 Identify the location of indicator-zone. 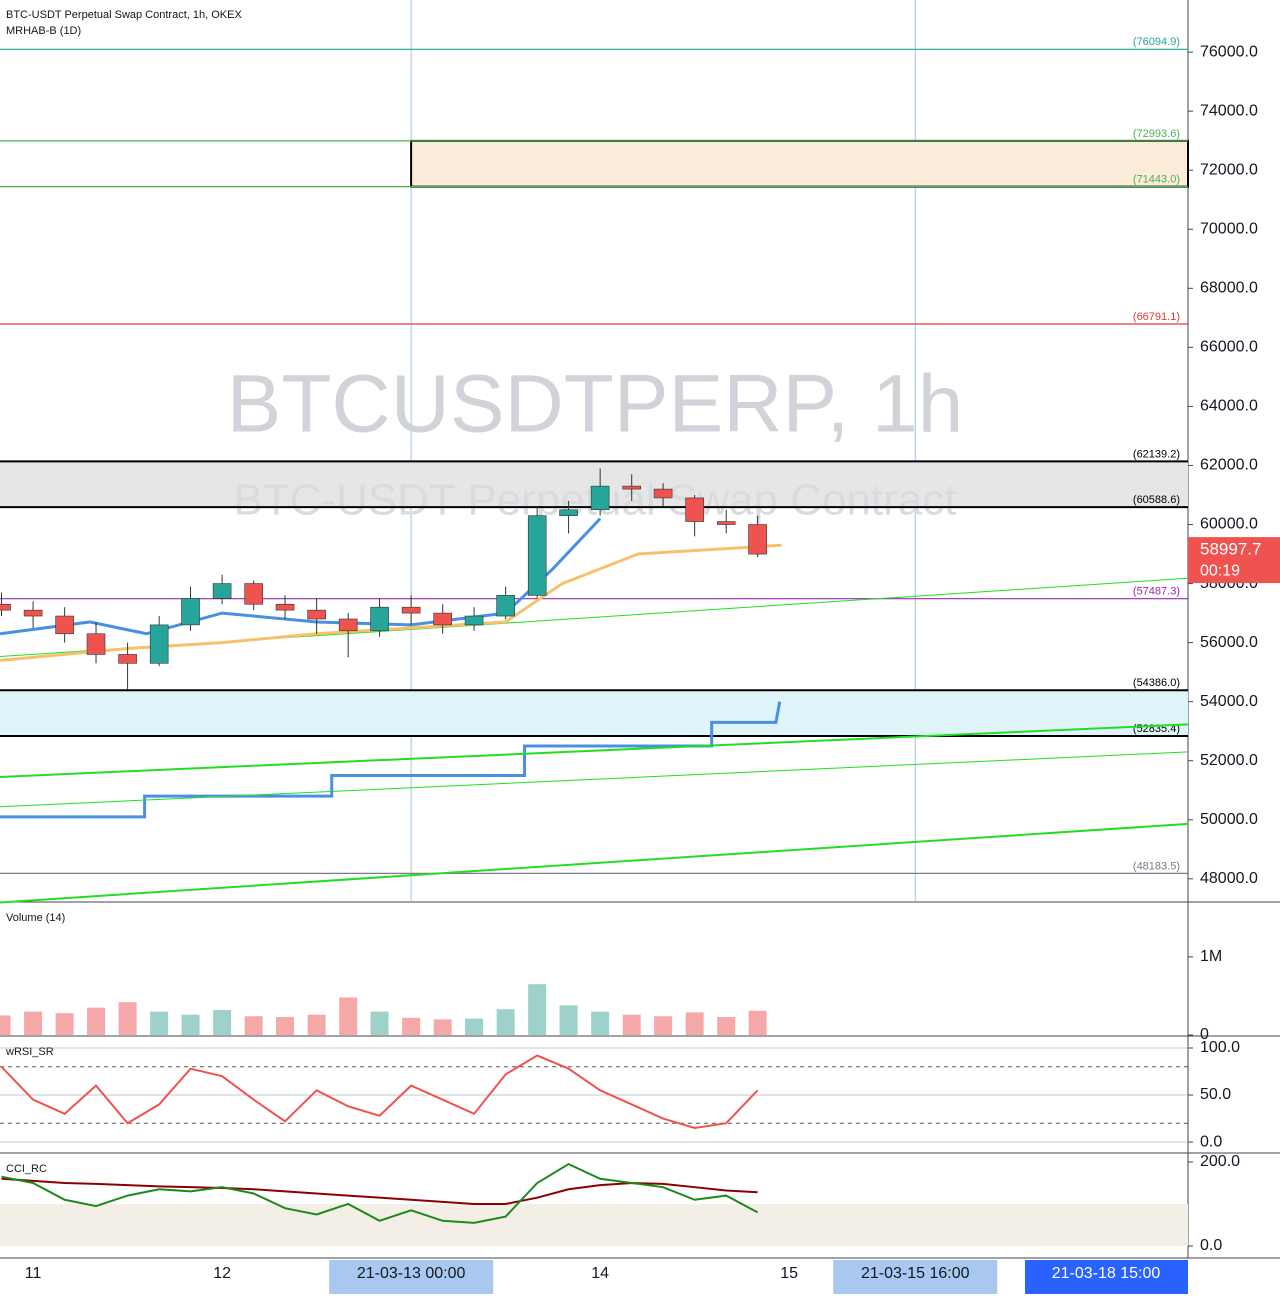
(594, 1224).